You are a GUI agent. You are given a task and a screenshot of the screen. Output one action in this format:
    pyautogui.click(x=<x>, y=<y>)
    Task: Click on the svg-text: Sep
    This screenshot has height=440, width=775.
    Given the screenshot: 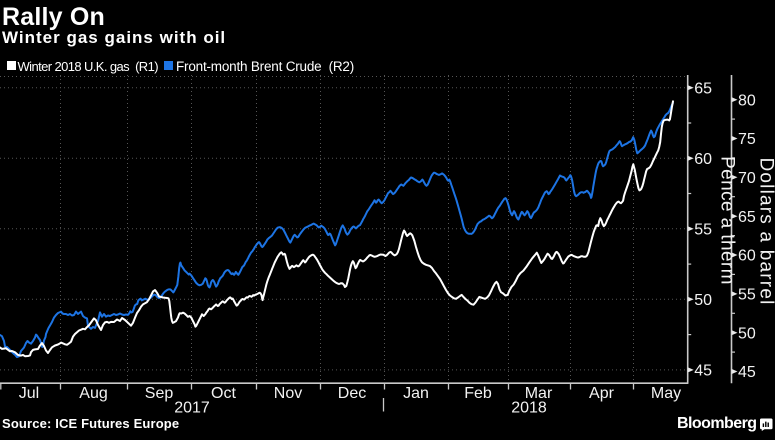 What is the action you would take?
    pyautogui.click(x=159, y=393)
    